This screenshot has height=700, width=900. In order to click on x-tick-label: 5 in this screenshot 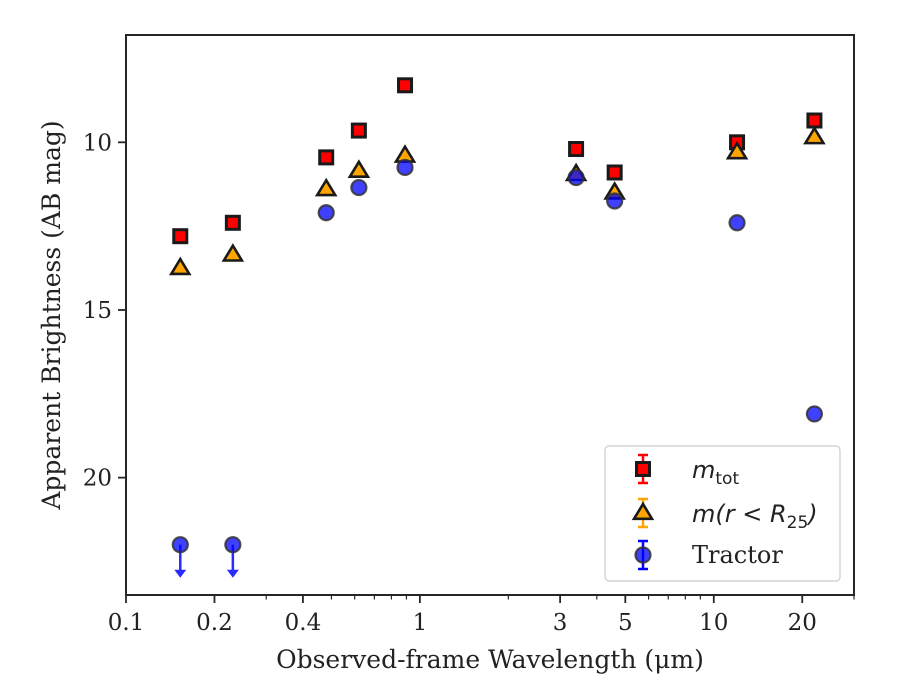, I will do `click(625, 623)`.